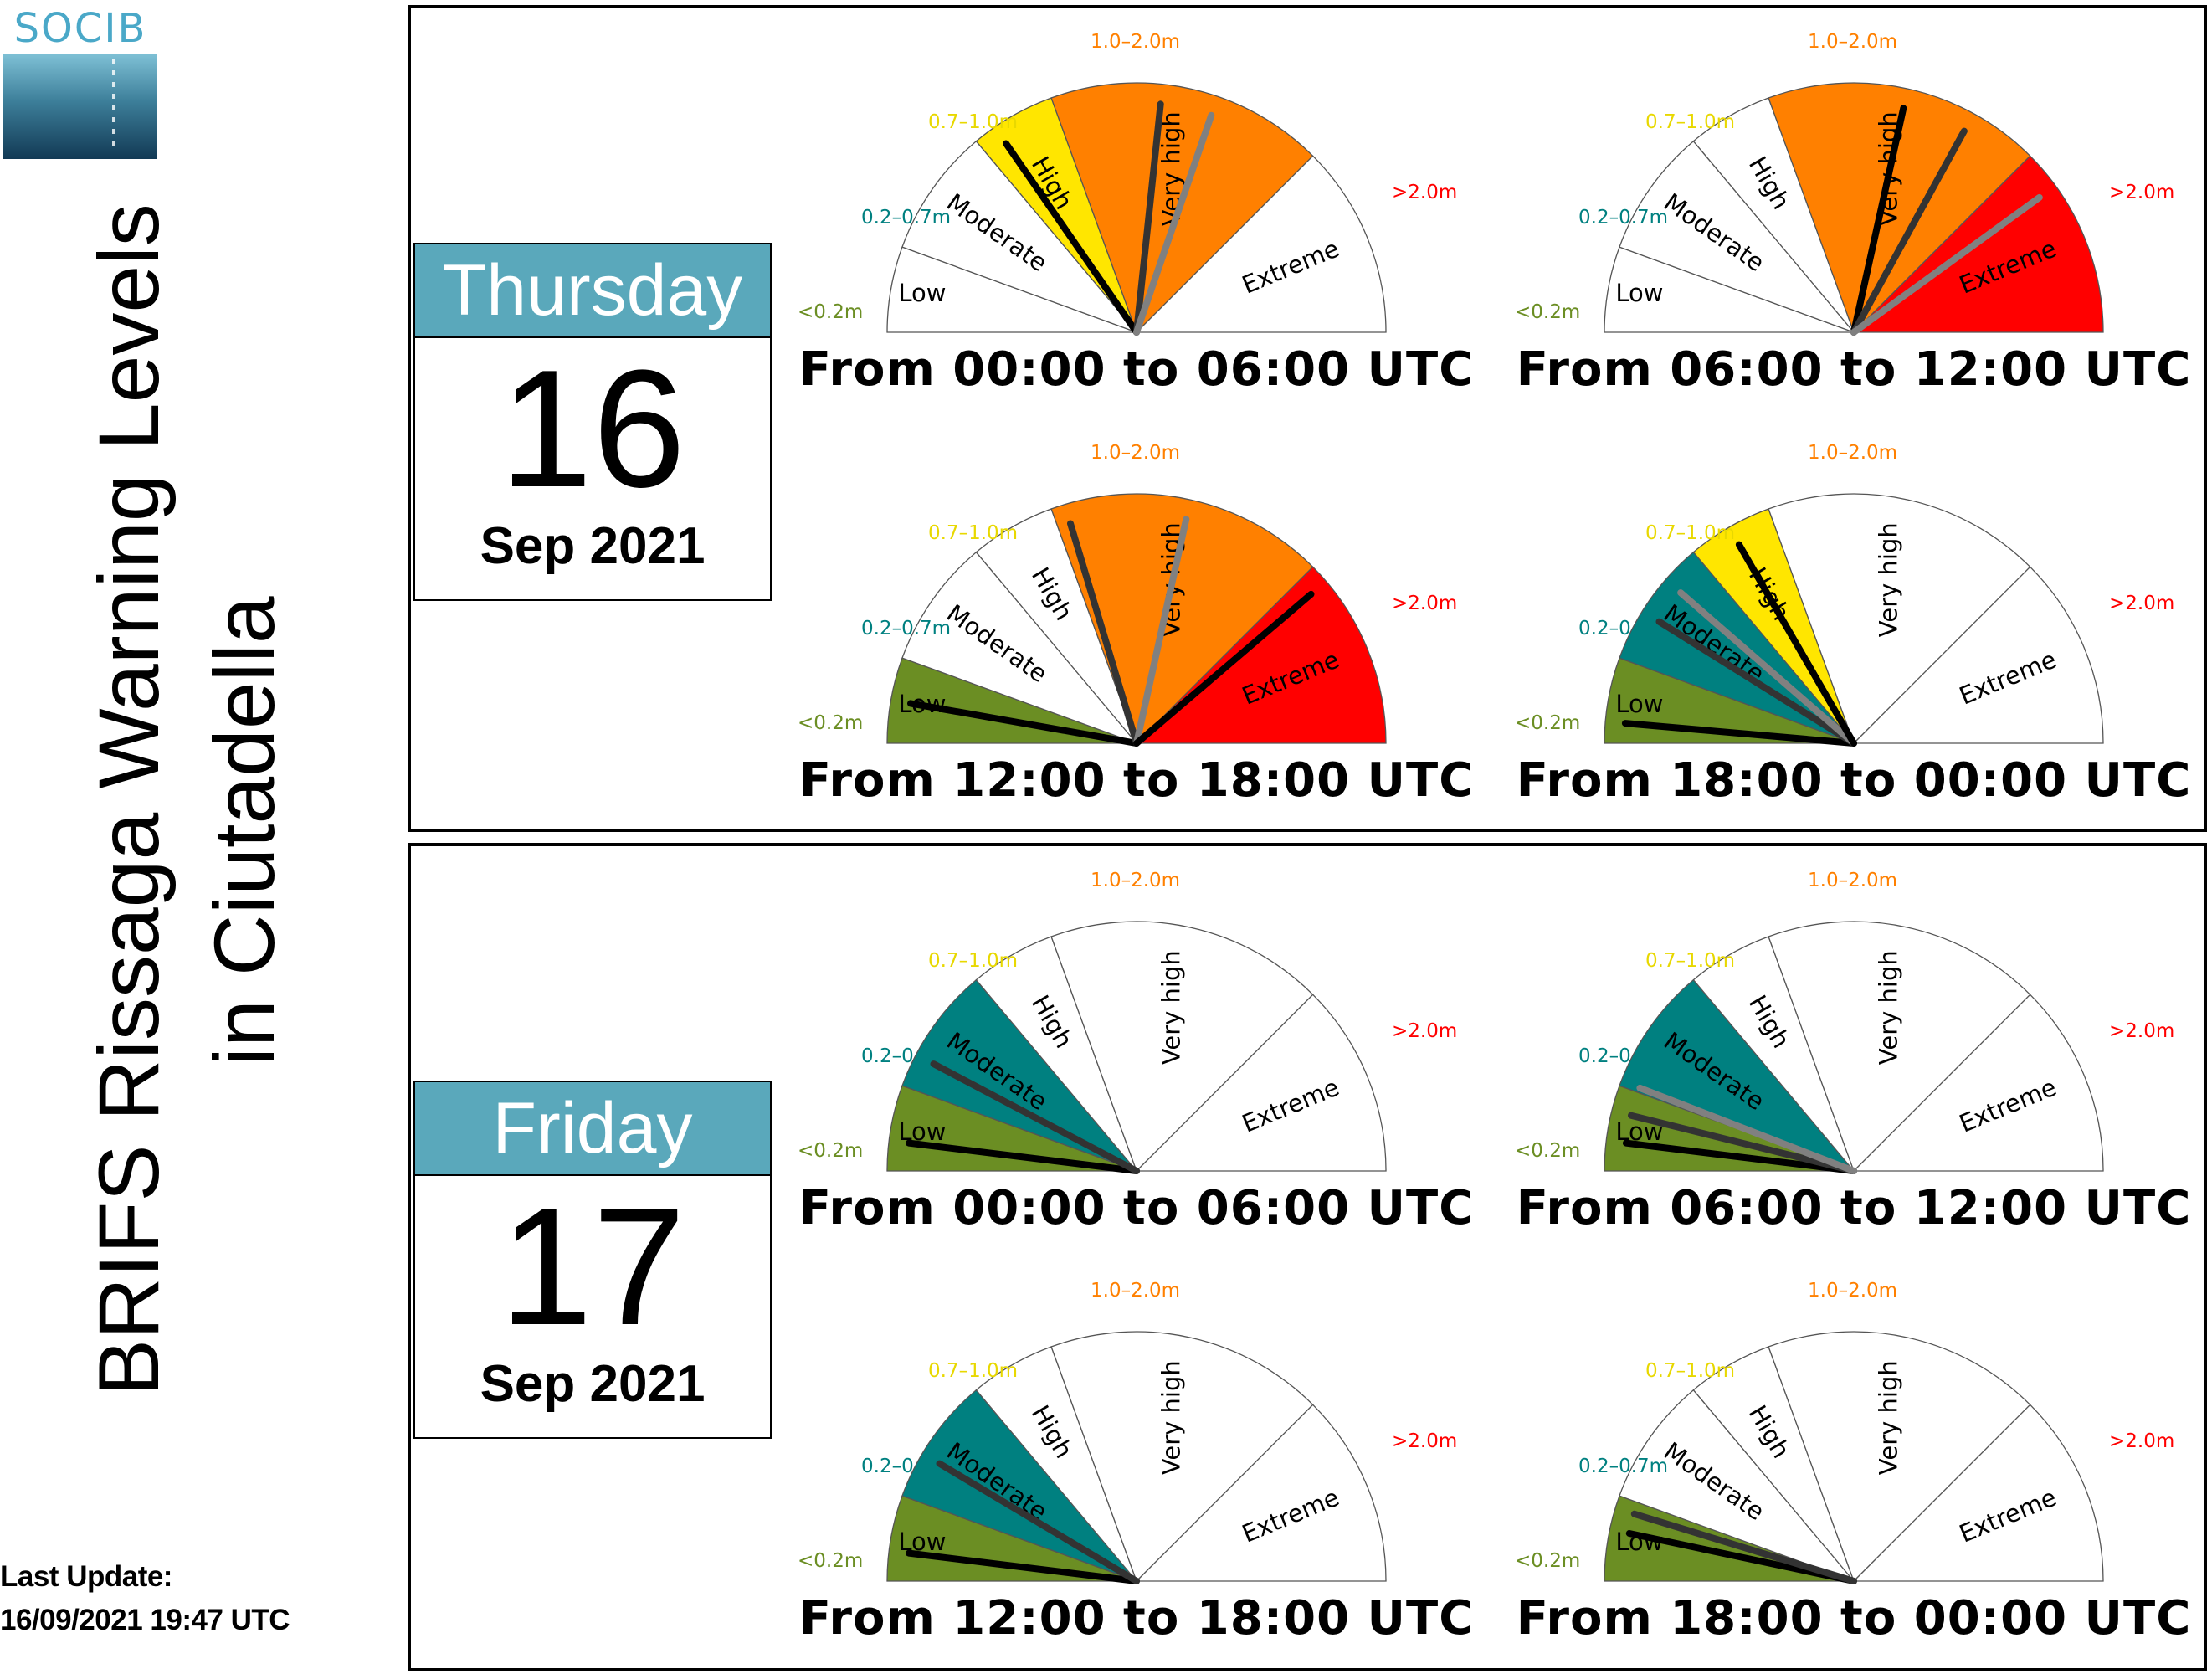 The width and height of the screenshot is (2212, 1674). Describe the element at coordinates (592, 291) in the screenshot. I see `calendar-weekday: Thursday` at that location.